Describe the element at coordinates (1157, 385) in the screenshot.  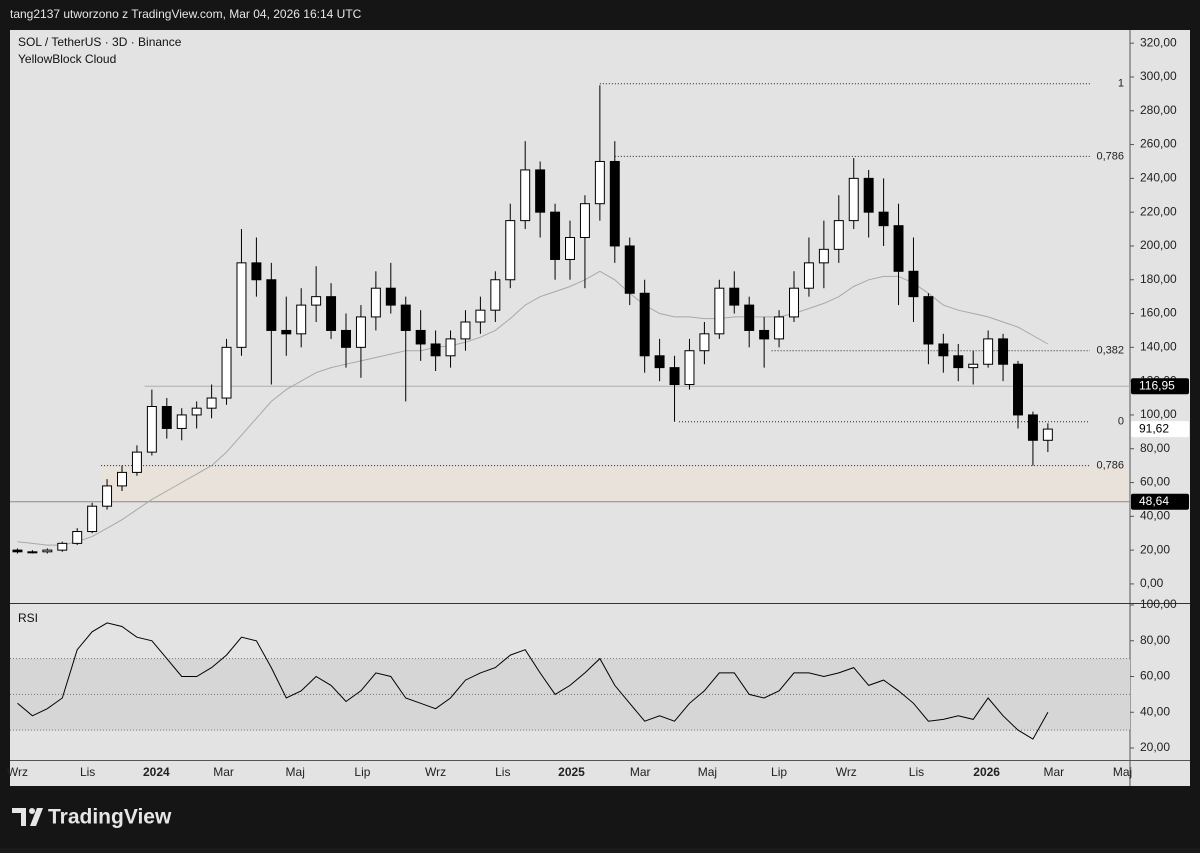
I see `price-label: 116,95` at that location.